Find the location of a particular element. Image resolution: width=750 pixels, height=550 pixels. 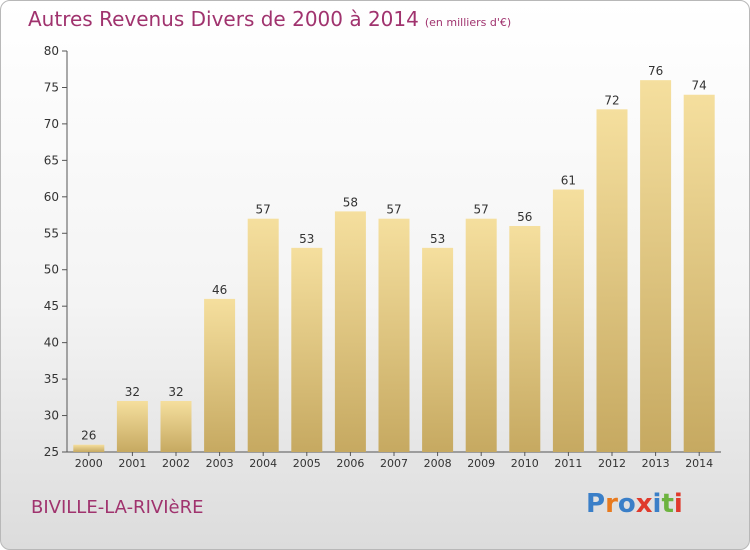

y-tick-label: 65 is located at coordinates (51, 160).